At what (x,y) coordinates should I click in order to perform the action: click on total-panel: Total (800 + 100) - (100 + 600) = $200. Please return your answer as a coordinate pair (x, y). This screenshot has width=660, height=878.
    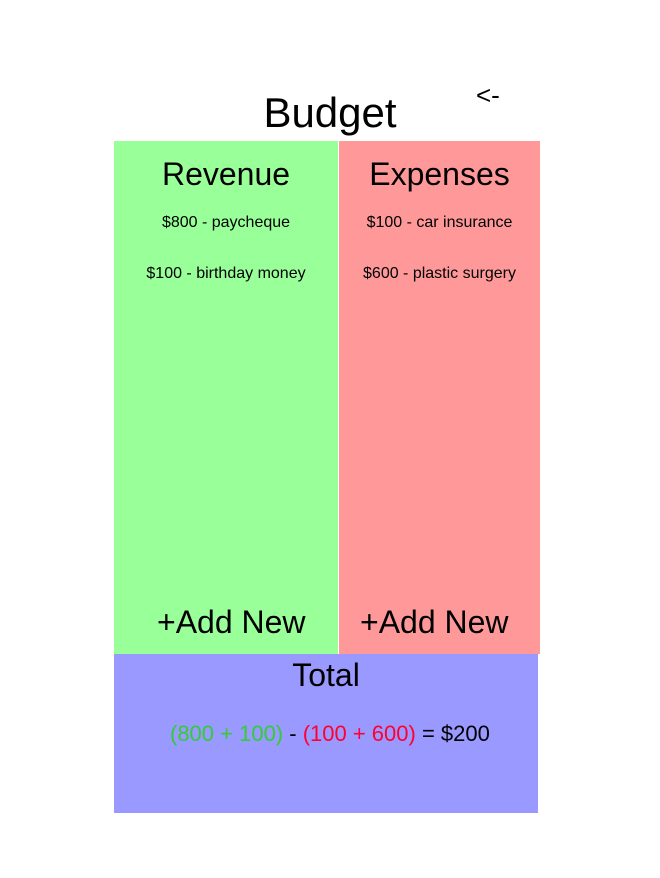
    Looking at the image, I should click on (326, 733).